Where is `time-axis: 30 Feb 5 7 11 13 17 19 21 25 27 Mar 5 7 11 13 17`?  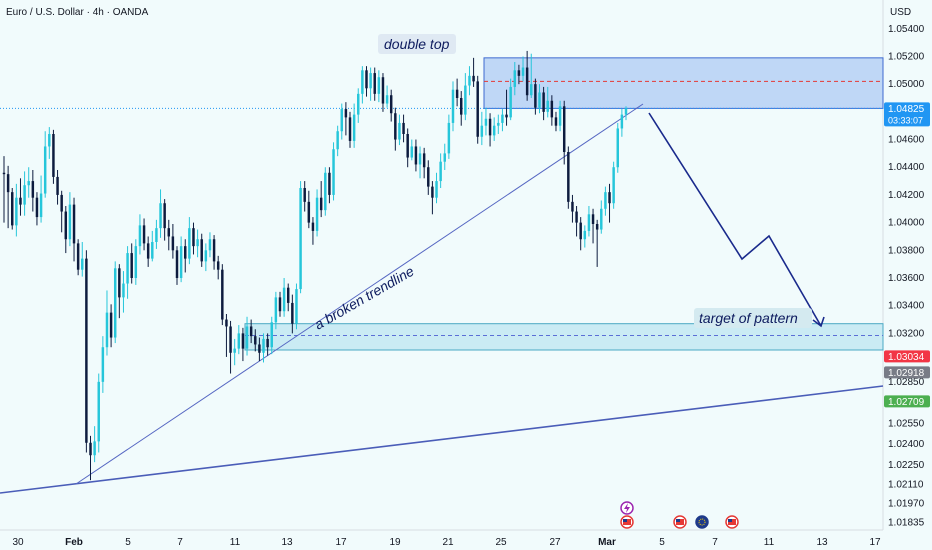
time-axis: 30 Feb 5 7 11 13 17 19 21 25 27 Mar 5 7 11 13 17 is located at coordinates (446, 542).